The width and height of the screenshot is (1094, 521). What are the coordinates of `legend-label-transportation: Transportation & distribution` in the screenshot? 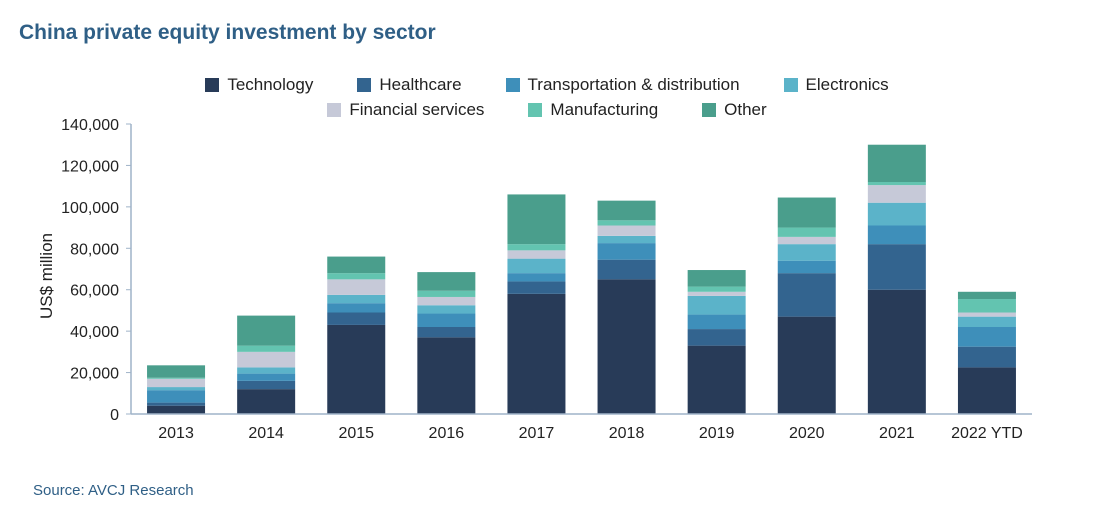 It's located at (633, 84).